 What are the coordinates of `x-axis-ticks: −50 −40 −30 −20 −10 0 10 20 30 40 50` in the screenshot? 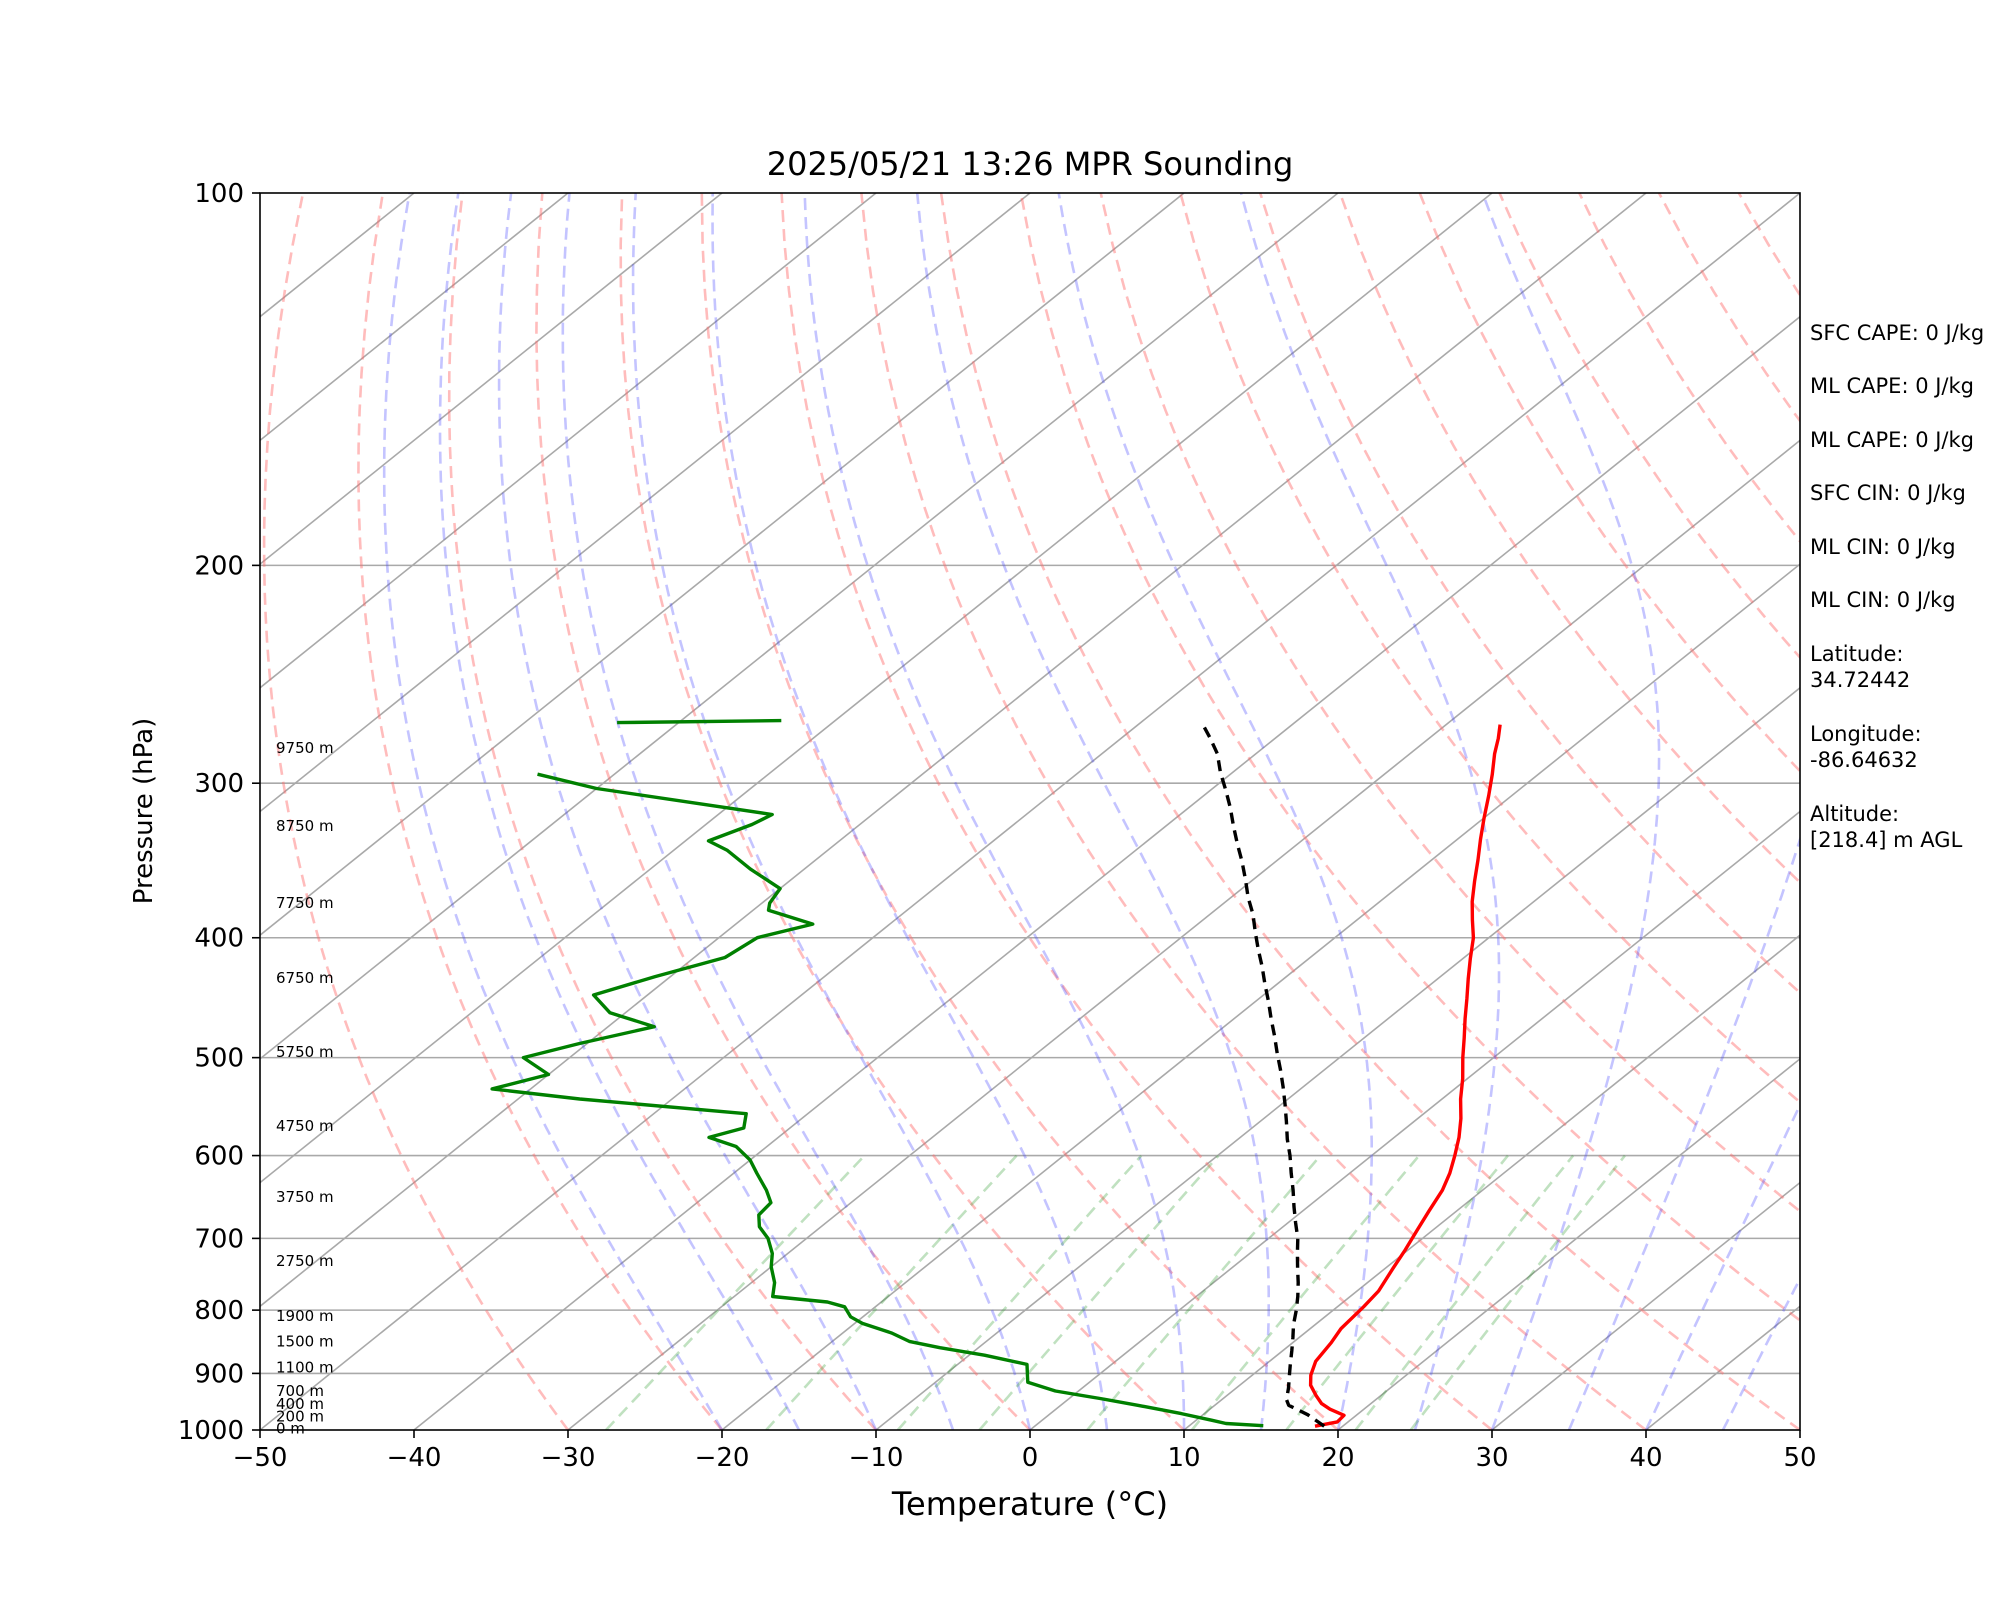 It's located at (1025, 1451).